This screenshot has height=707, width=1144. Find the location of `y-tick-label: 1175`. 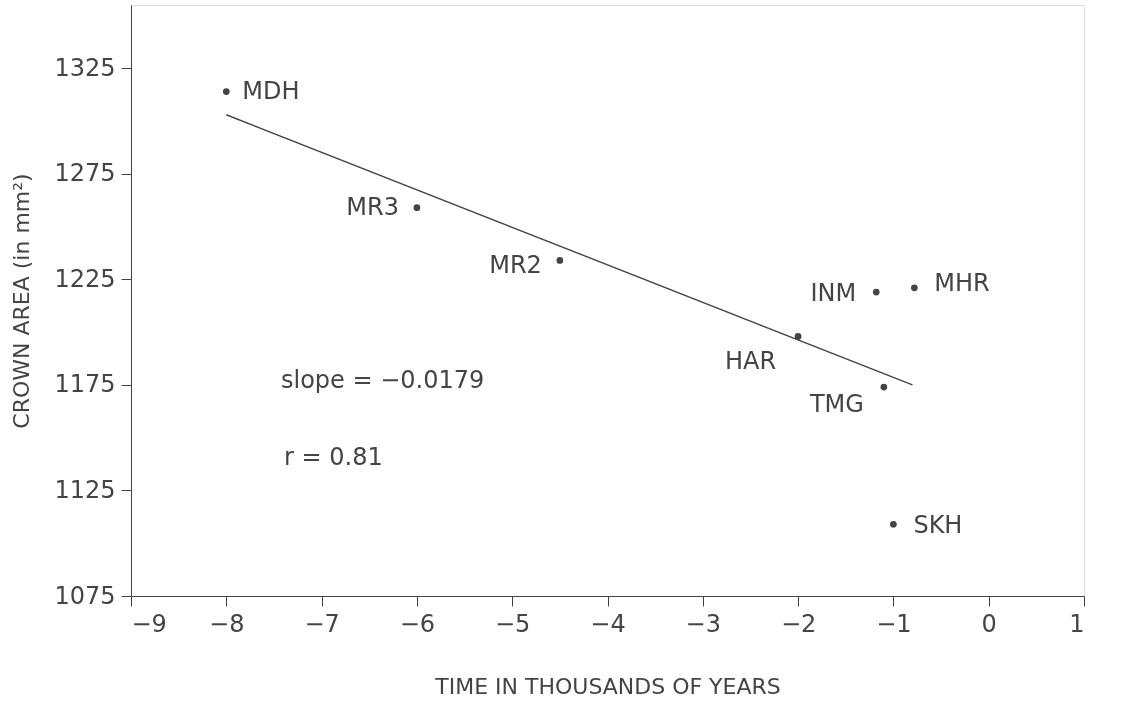

y-tick-label: 1175 is located at coordinates (85, 384).